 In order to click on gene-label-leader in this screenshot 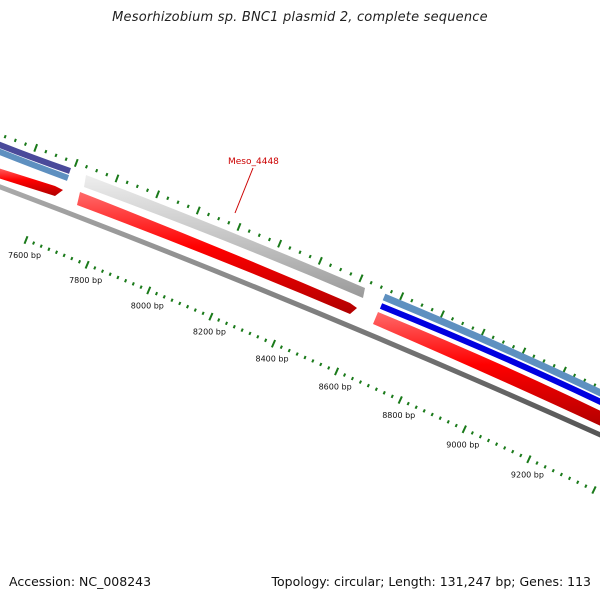, I will do `click(244, 190)`.